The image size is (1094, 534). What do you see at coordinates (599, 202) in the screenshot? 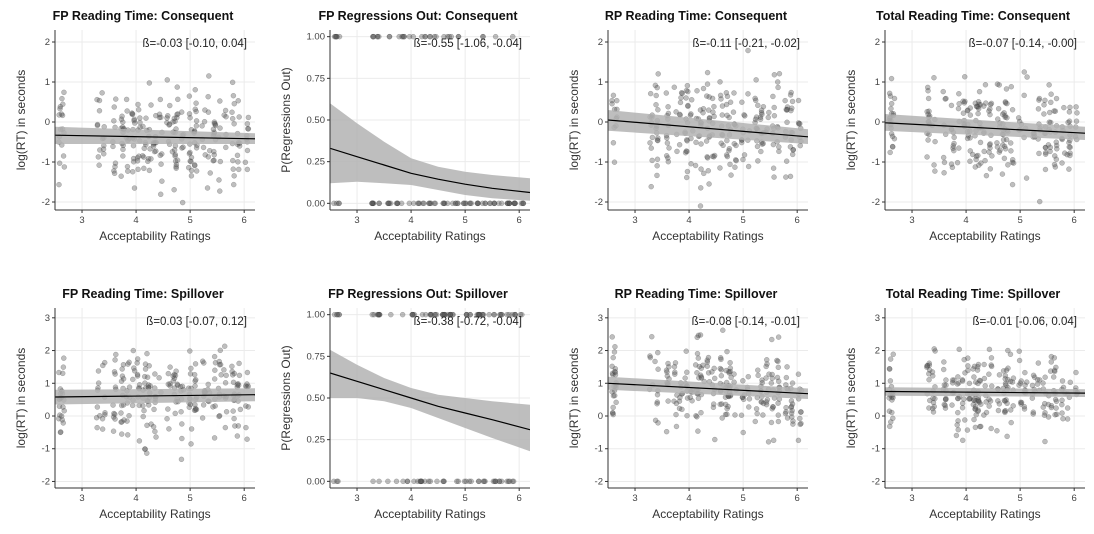
I see `y-tick-label: -2` at bounding box center [599, 202].